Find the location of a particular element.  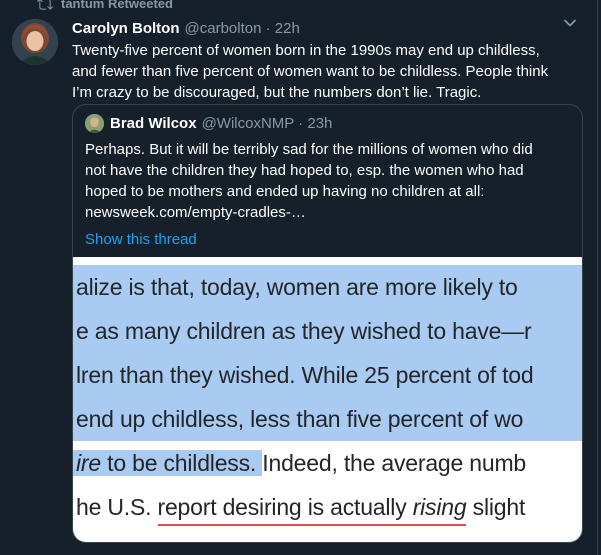

image-top-margin is located at coordinates (327, 261).